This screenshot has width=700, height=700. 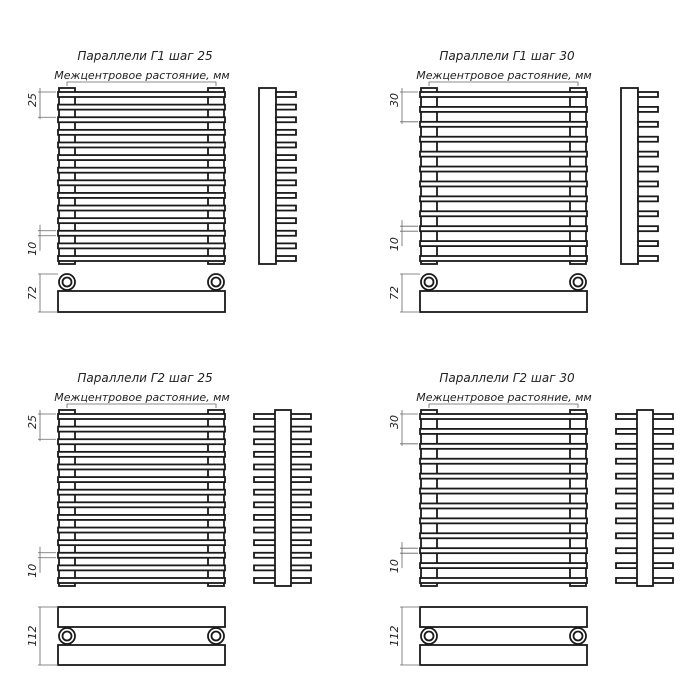 I want to click on depth-label: 112, so click(x=32, y=636).